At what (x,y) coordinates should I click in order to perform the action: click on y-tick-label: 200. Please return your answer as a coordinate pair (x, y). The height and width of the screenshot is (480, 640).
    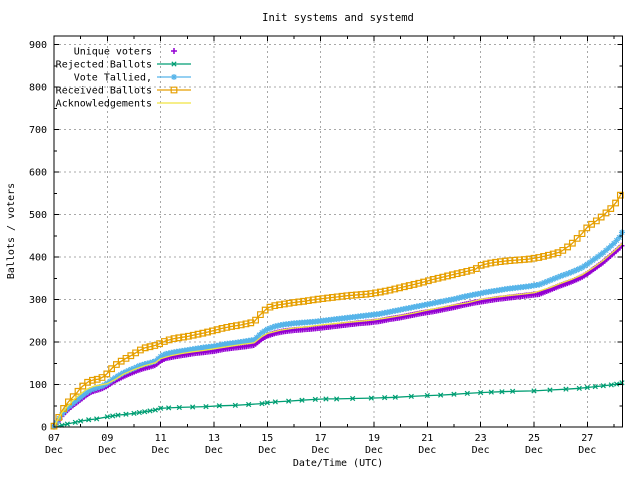
    Looking at the image, I should click on (38, 343).